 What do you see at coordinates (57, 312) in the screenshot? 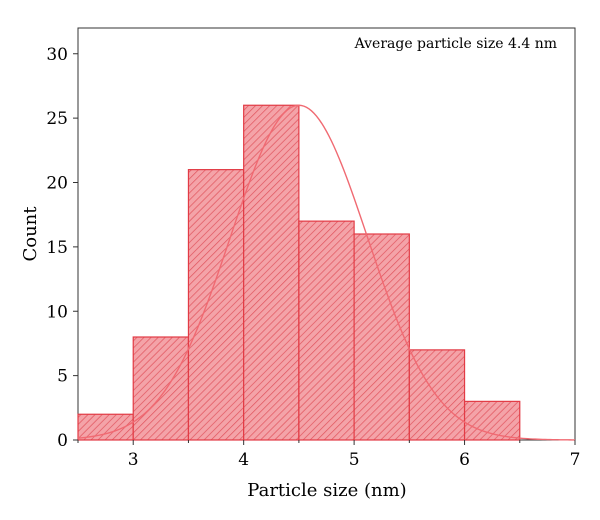
I see `y-tick-label: 10` at bounding box center [57, 312].